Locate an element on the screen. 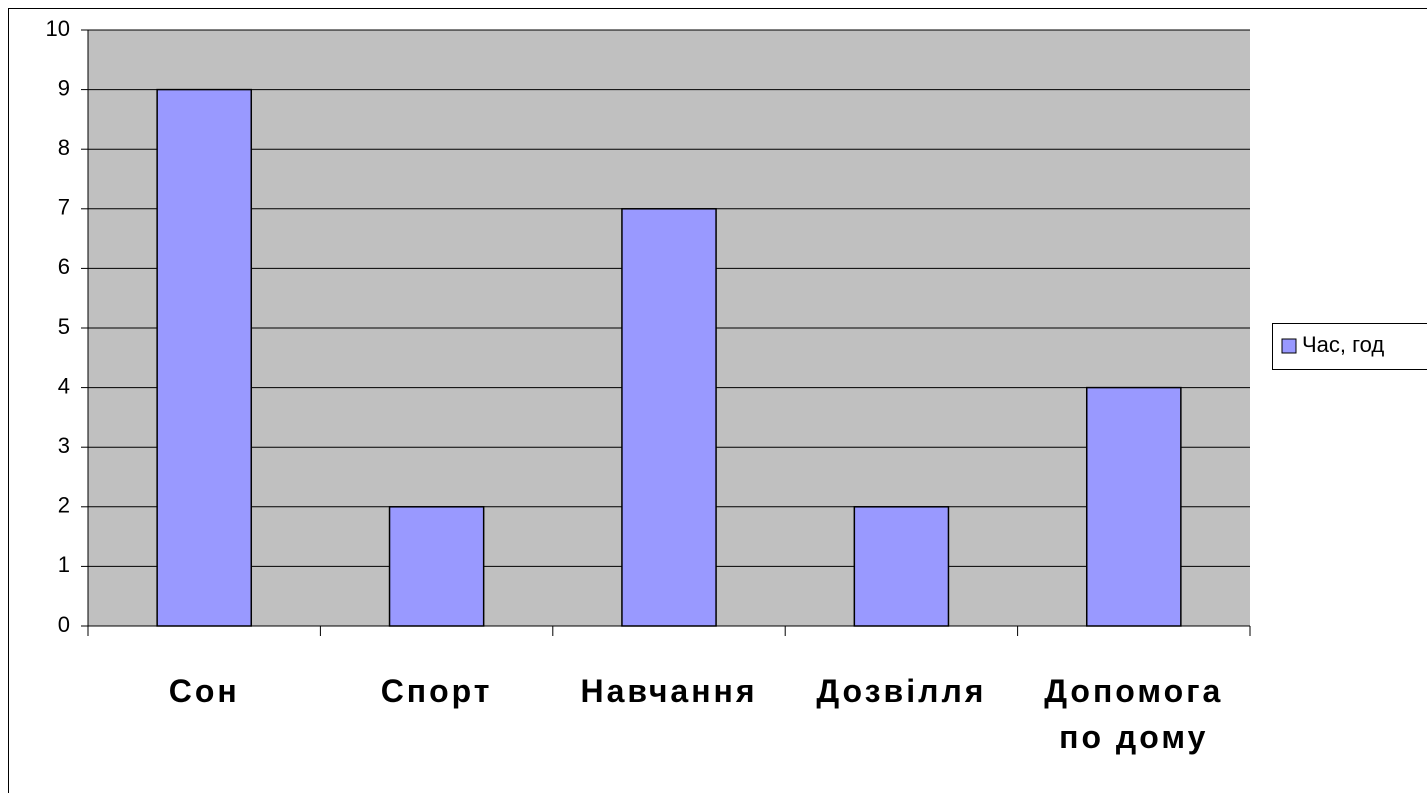 Image resolution: width=1427 pixels, height=793 pixels. x-tick-label: Сон is located at coordinates (204, 691).